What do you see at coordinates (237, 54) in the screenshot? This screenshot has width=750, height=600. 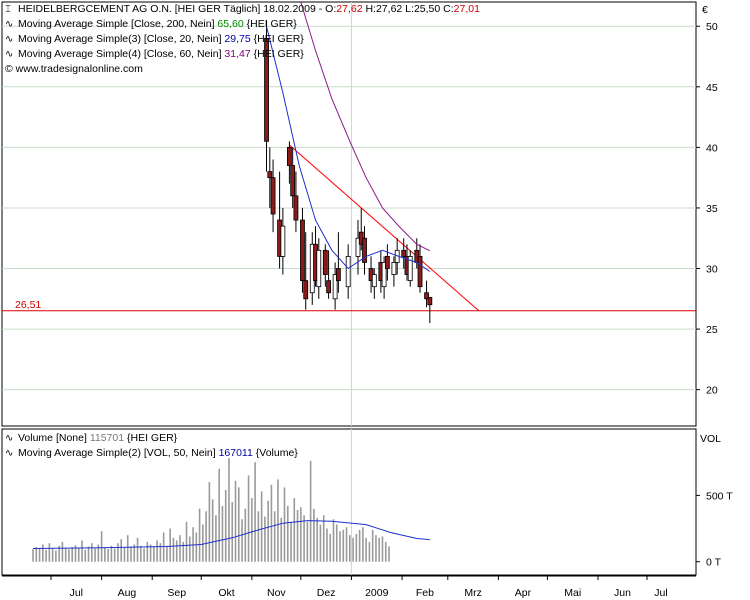 I see `legend-ma60-value: 31,47` at bounding box center [237, 54].